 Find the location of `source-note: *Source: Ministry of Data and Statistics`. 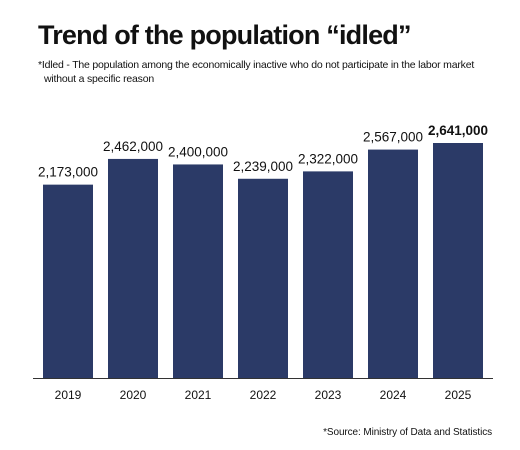

source-note: *Source: Ministry of Data and Statistics is located at coordinates (407, 432).